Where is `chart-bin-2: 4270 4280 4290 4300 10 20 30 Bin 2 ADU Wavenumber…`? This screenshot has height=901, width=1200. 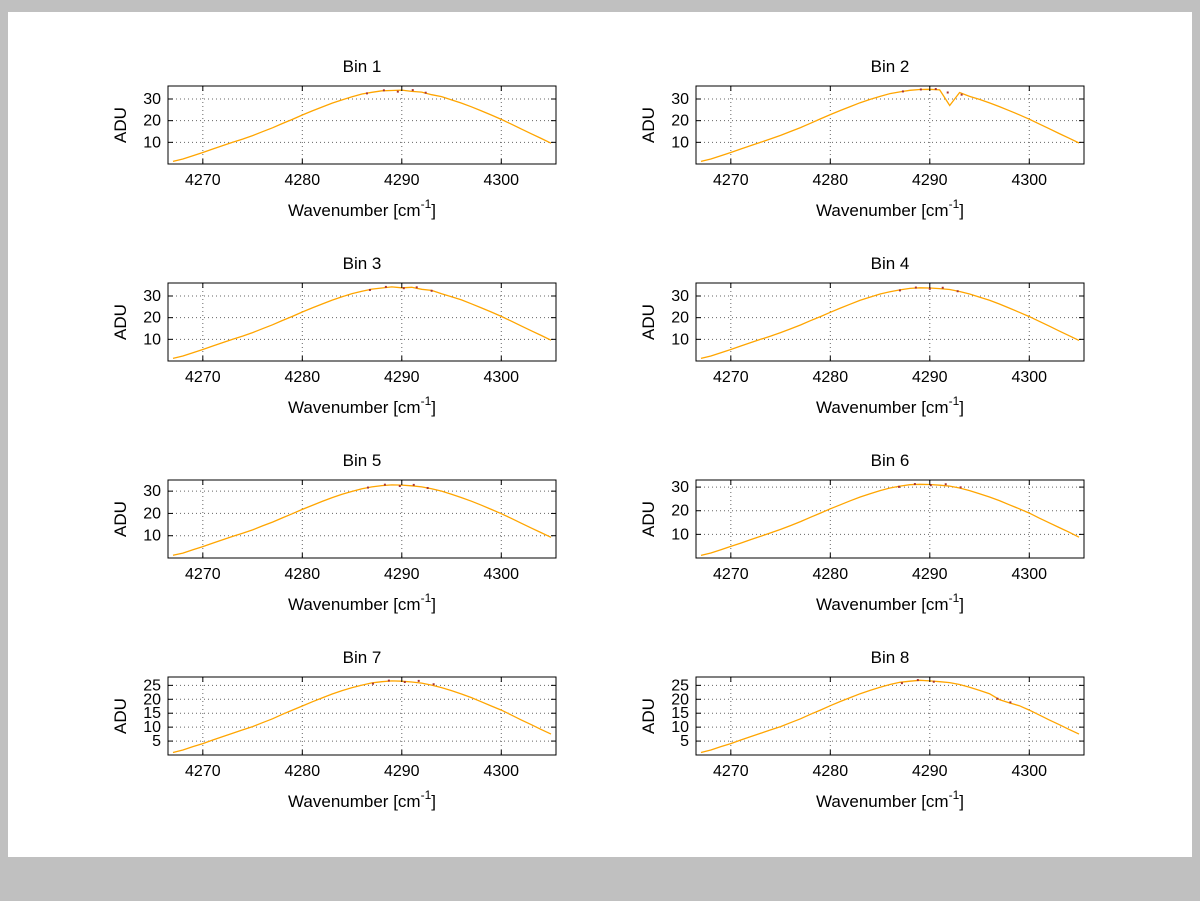
chart-bin-2: 4270 4280 4290 4300 10 20 30 Bin 2 ADU Wavenumber… is located at coordinates (862, 138).